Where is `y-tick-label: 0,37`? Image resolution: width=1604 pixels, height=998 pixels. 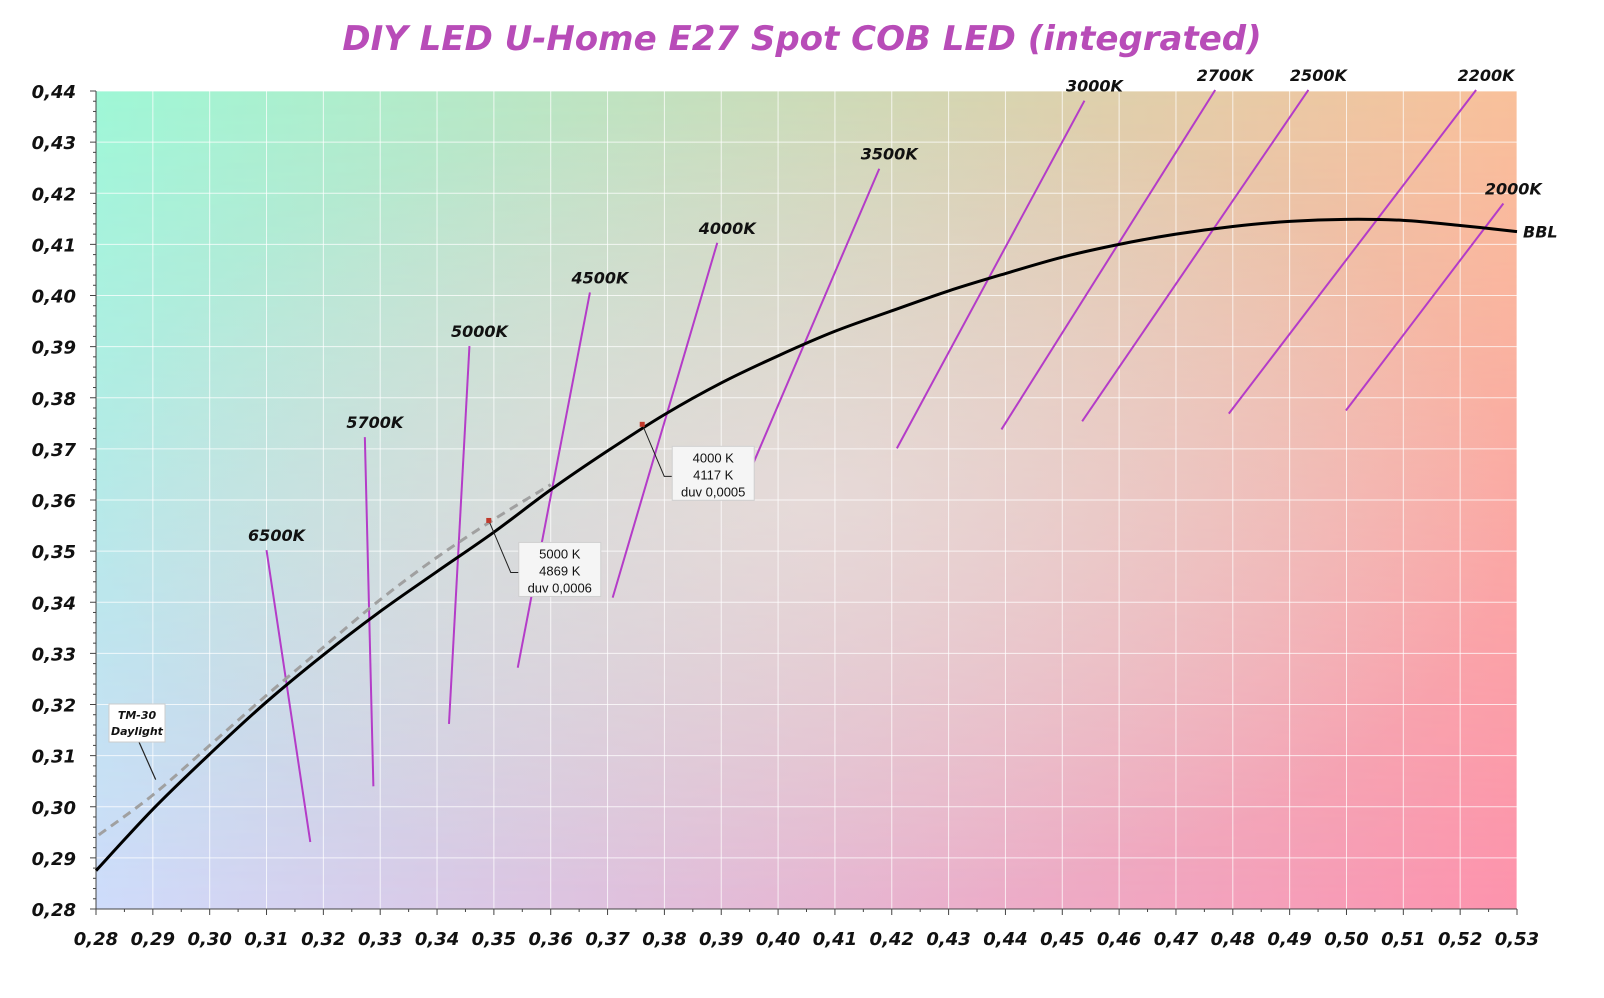 y-tick-label: 0,37 is located at coordinates (54, 450).